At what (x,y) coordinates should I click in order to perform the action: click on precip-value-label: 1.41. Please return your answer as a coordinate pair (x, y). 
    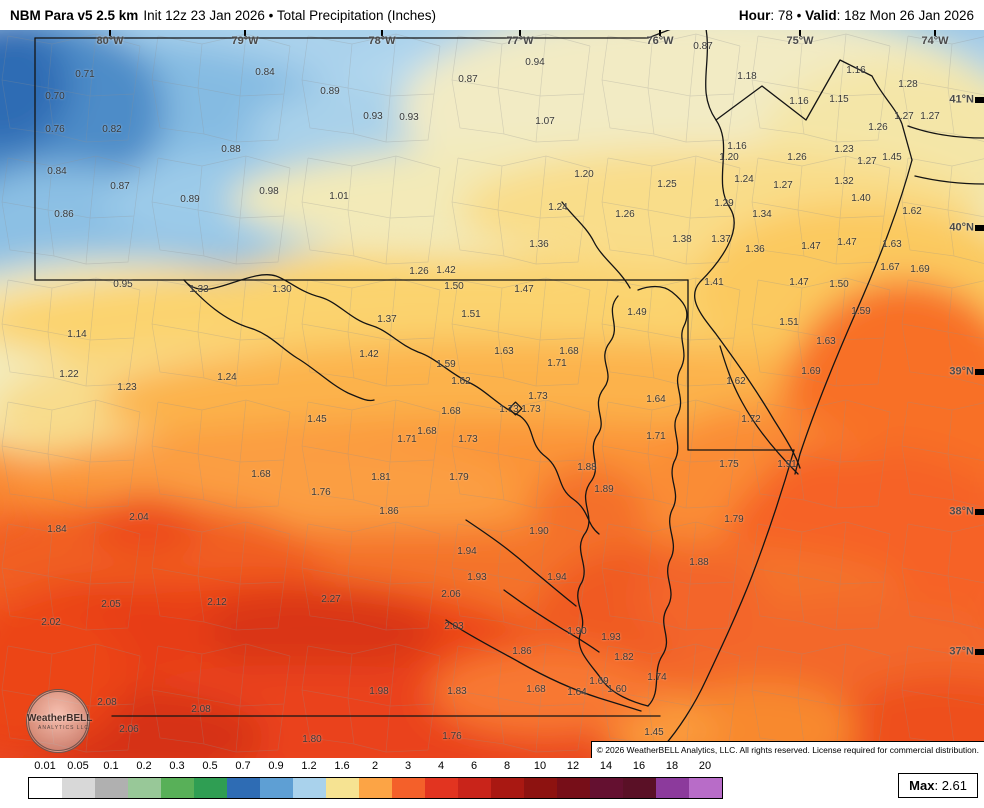
    Looking at the image, I should click on (714, 282).